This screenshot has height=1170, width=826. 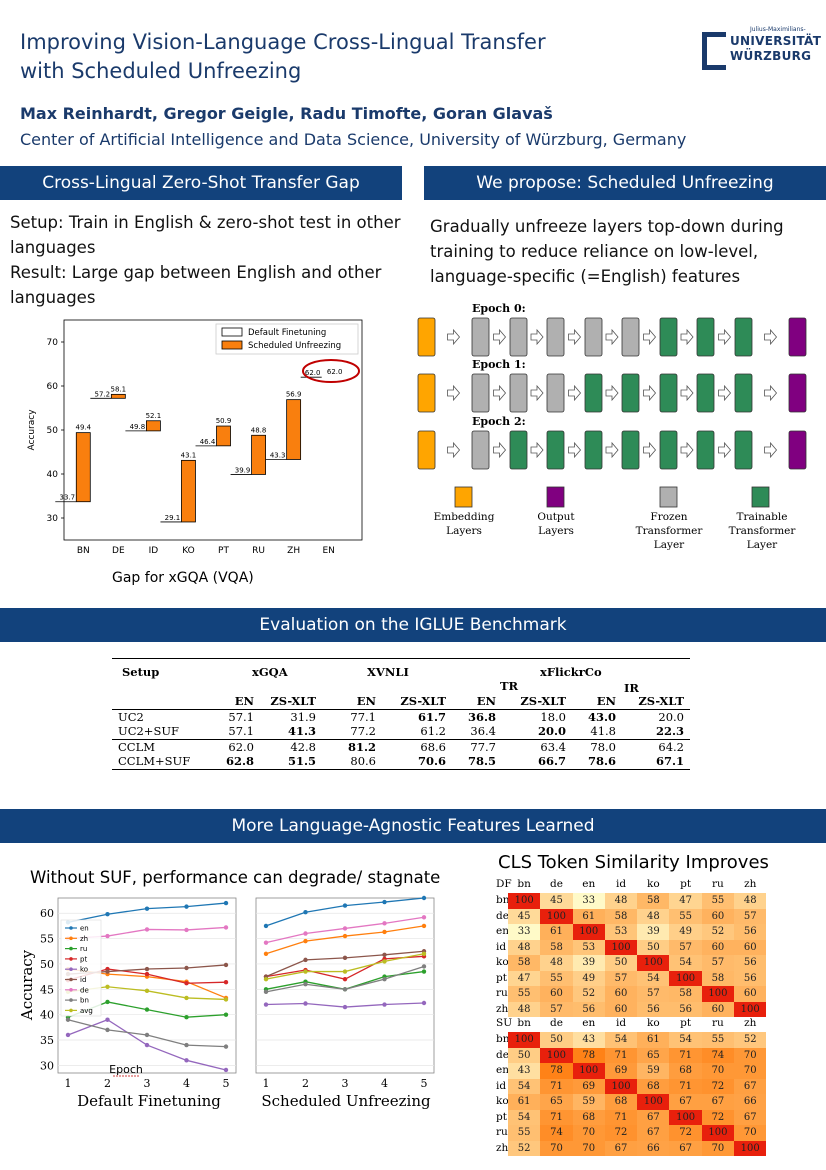 I want to click on table-cell: 77.2, so click(x=363, y=731).